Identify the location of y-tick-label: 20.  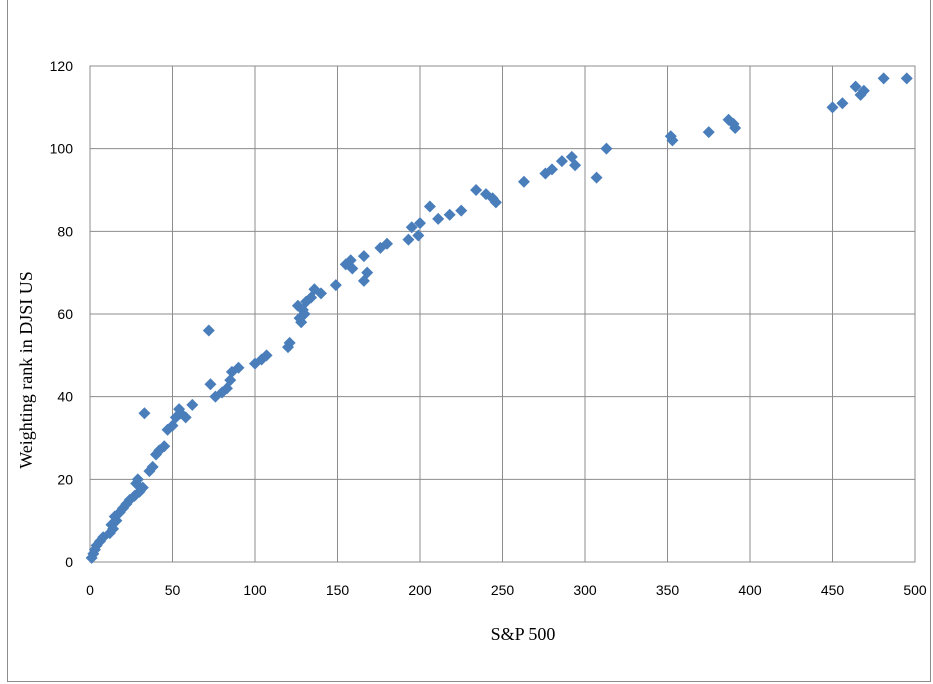
(65, 479).